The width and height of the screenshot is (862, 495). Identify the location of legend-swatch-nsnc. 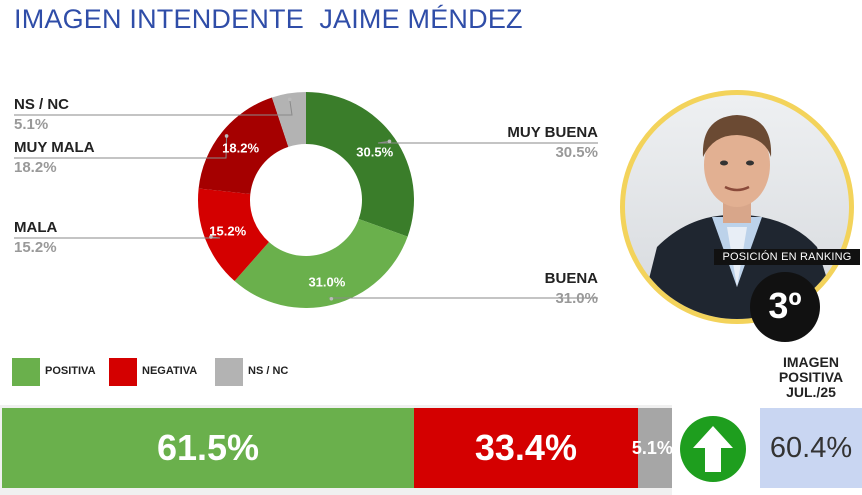
(229, 372).